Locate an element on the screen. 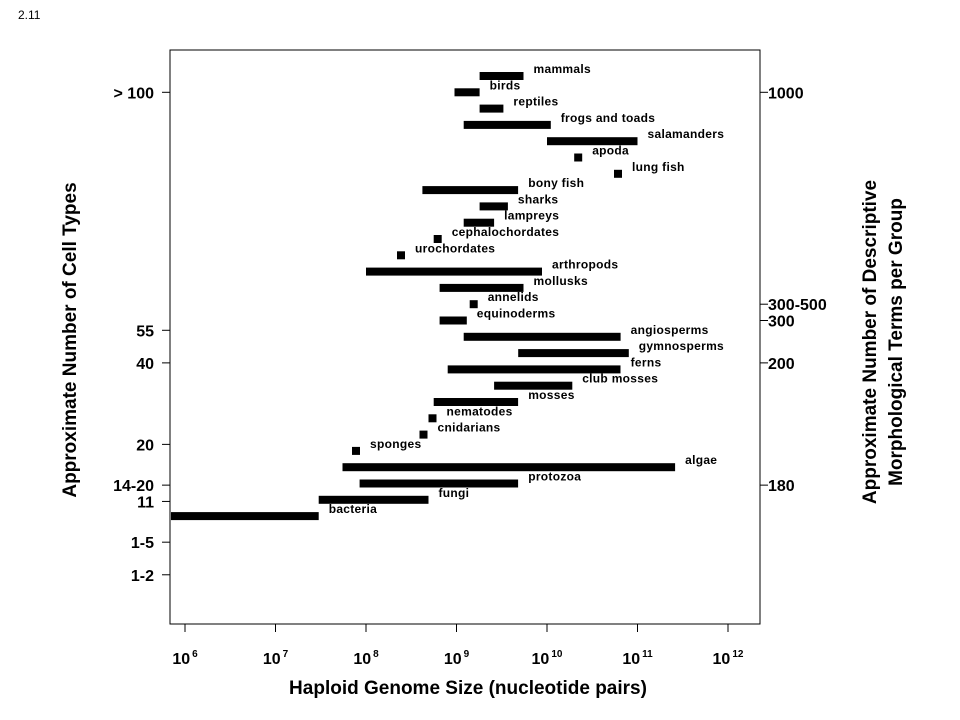 This screenshot has height=720, width=960. bar-label-sharks: sharks is located at coordinates (538, 199).